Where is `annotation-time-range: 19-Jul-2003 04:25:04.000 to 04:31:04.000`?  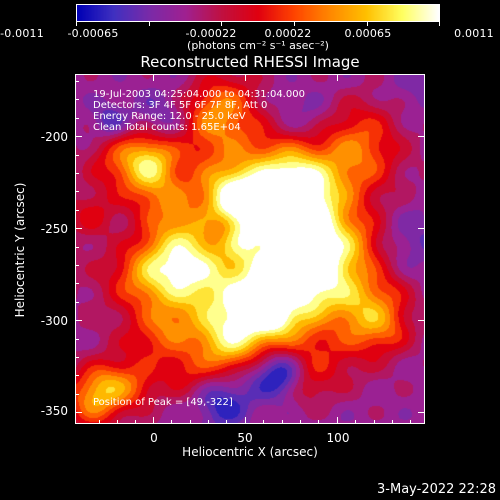 annotation-time-range: 19-Jul-2003 04:25:04.000 to 04:31:04.000 is located at coordinates (199, 94).